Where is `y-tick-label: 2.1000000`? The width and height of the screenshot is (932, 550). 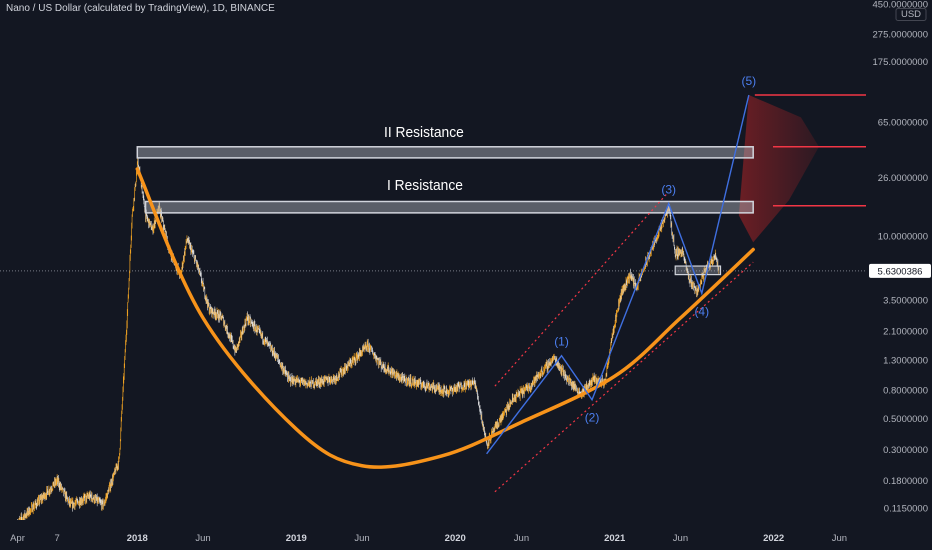
y-tick-label: 2.1000000 is located at coordinates (905, 332).